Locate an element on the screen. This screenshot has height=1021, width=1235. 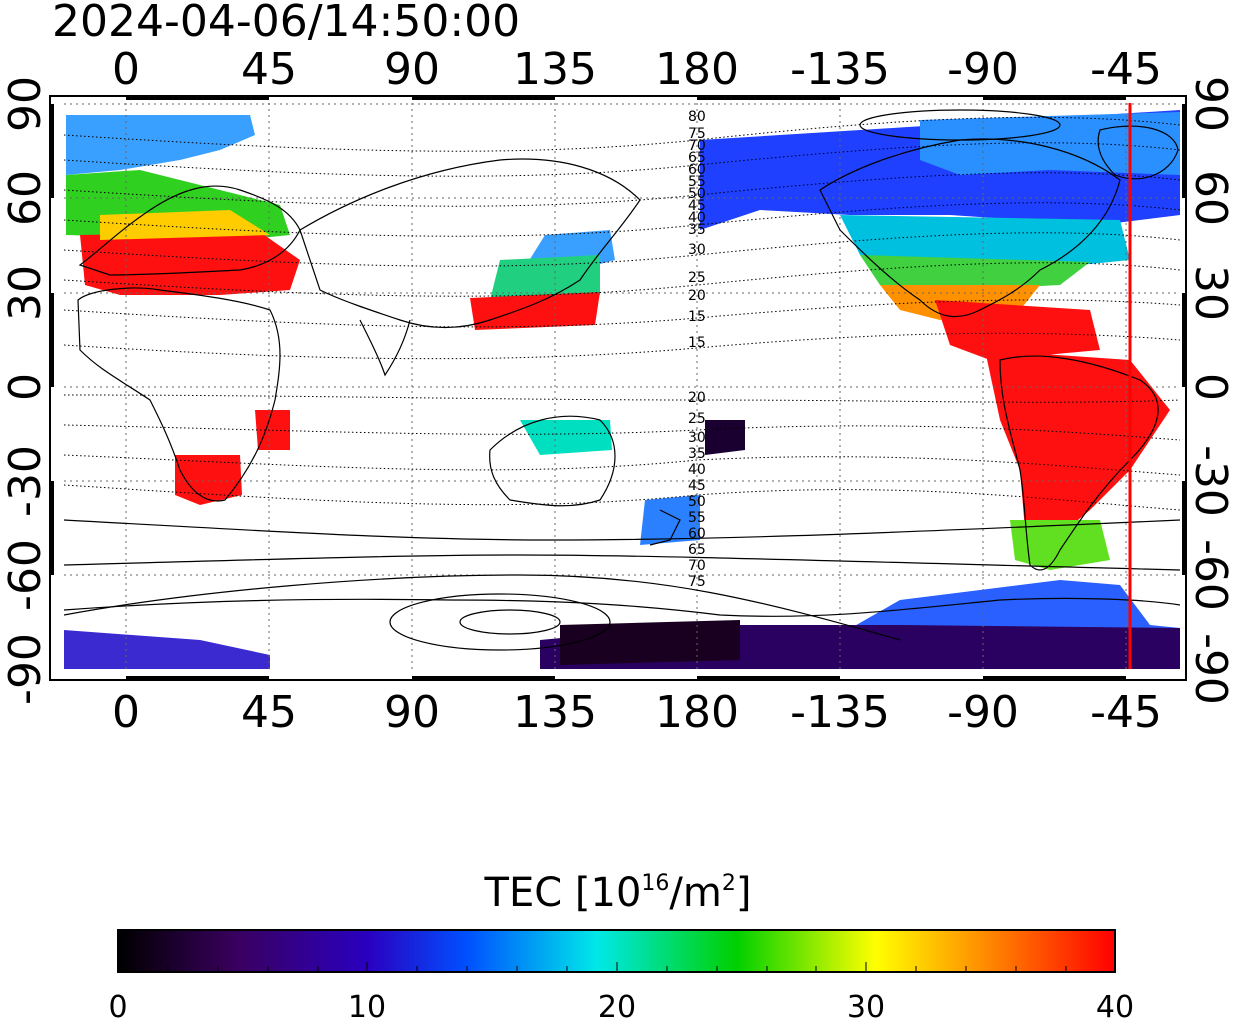
tec-patch-arctic-cyan is located at coordinates (1050, 143).